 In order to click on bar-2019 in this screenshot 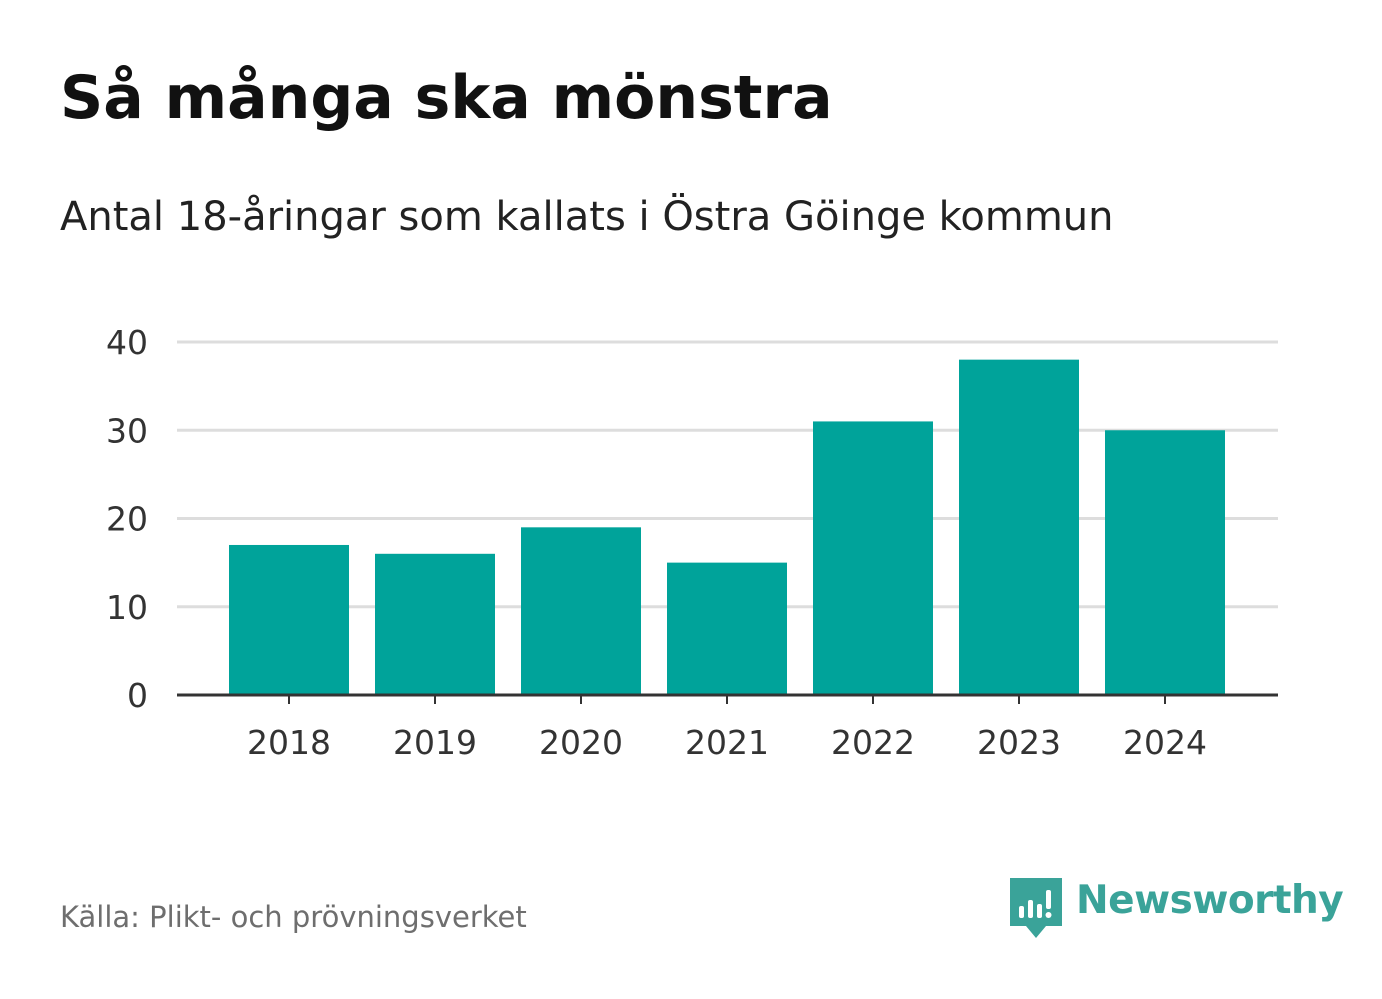, I will do `click(435, 624)`.